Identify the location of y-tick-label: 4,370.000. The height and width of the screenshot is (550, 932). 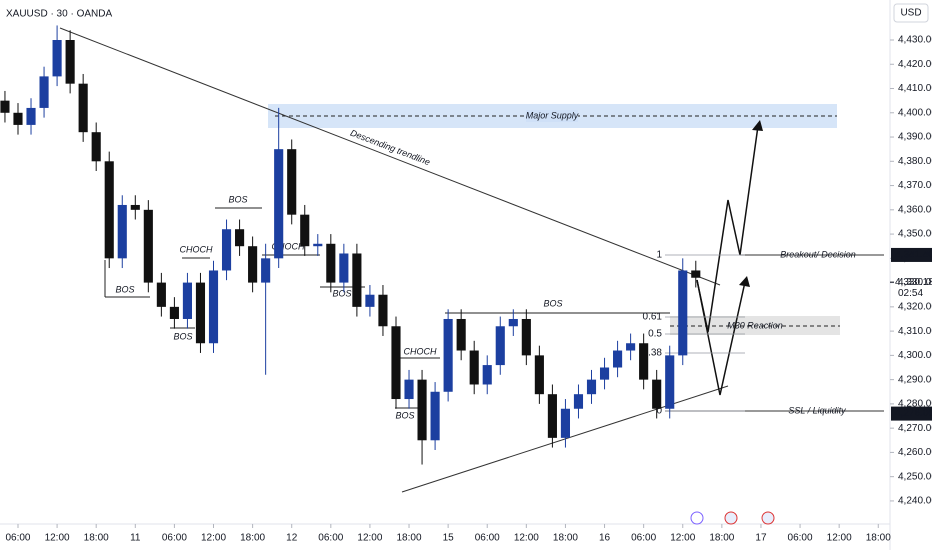
(915, 185).